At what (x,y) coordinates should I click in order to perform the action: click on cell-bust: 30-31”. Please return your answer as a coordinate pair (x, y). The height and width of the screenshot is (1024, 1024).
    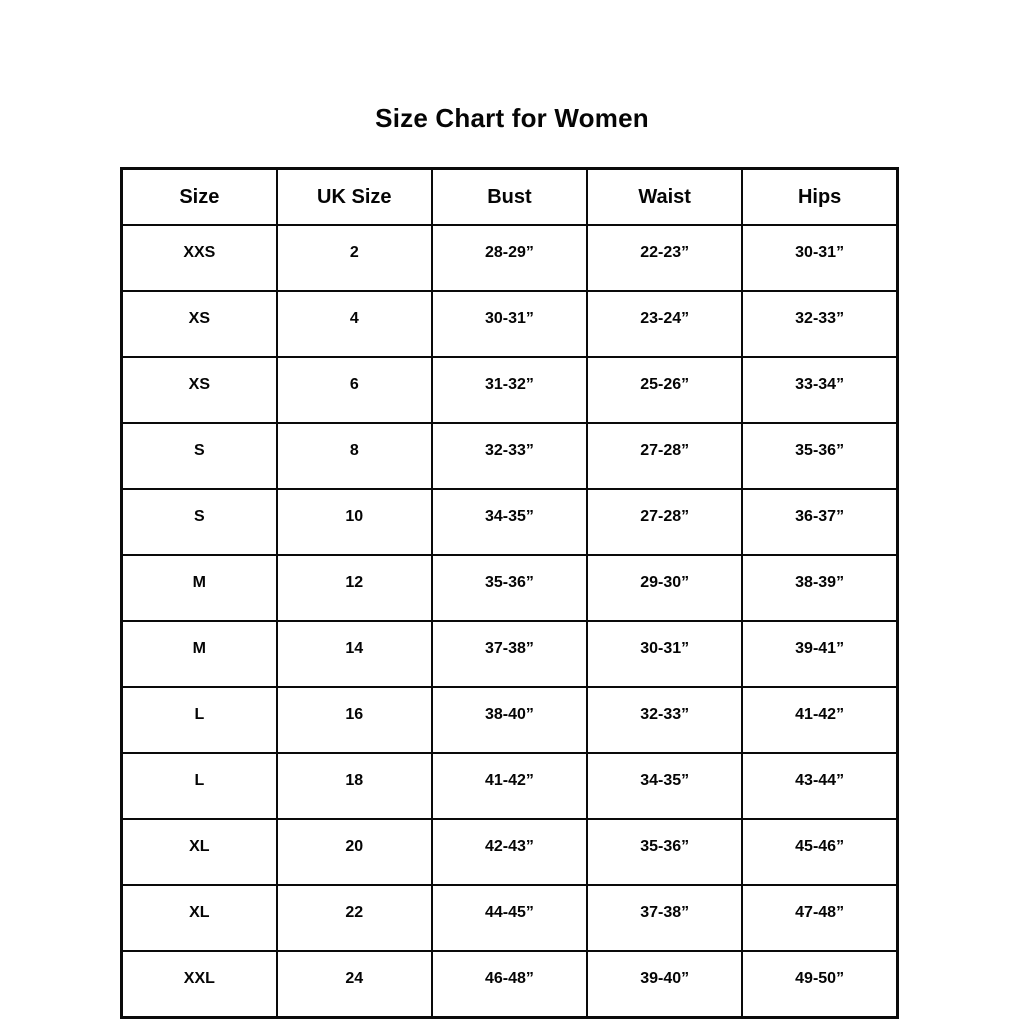
    Looking at the image, I should click on (509, 324).